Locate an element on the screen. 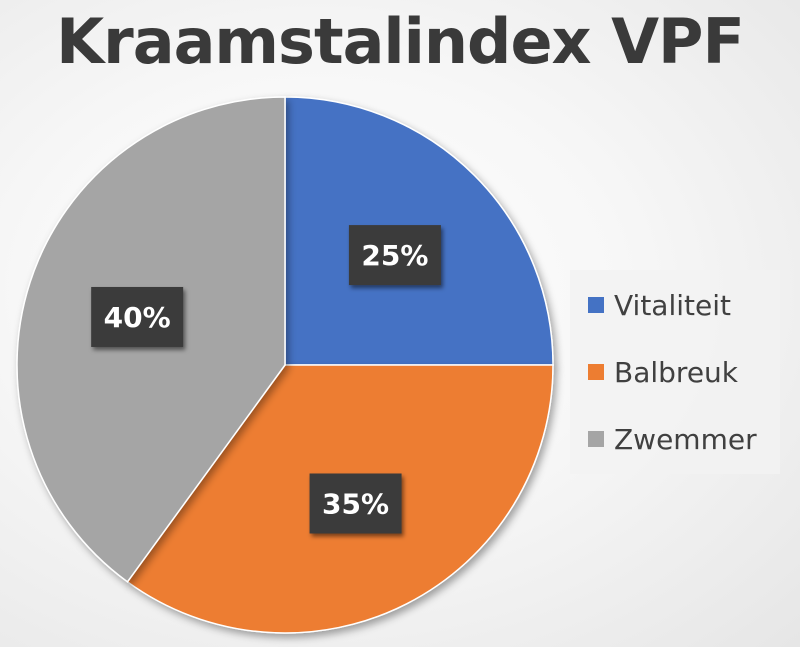 The height and width of the screenshot is (647, 800). legend-swatch-zwemmer is located at coordinates (596, 439).